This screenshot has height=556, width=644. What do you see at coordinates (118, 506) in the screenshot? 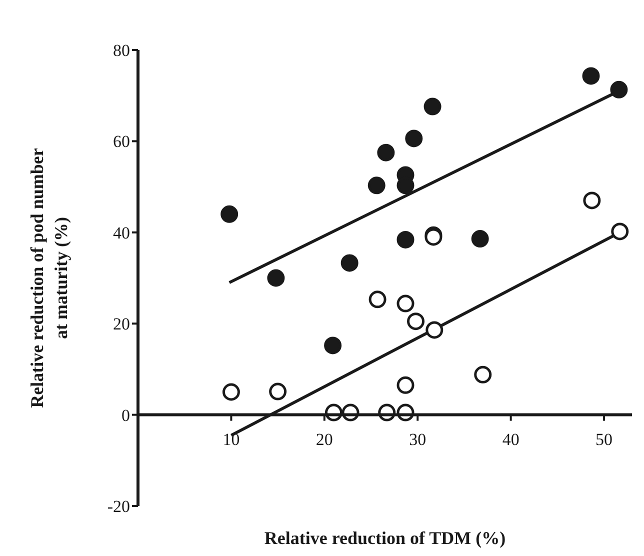
I see `y-tick-label: -20` at bounding box center [118, 506].